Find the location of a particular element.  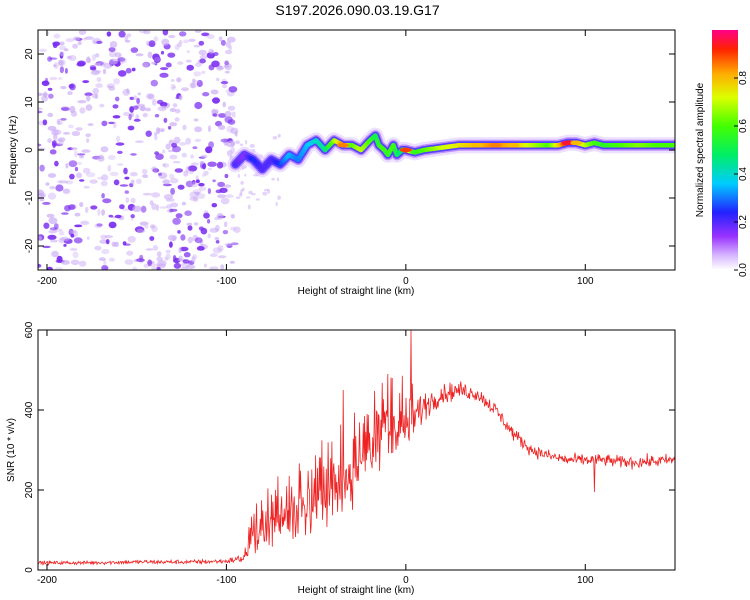

colorbar-gradient is located at coordinates (725, 150).